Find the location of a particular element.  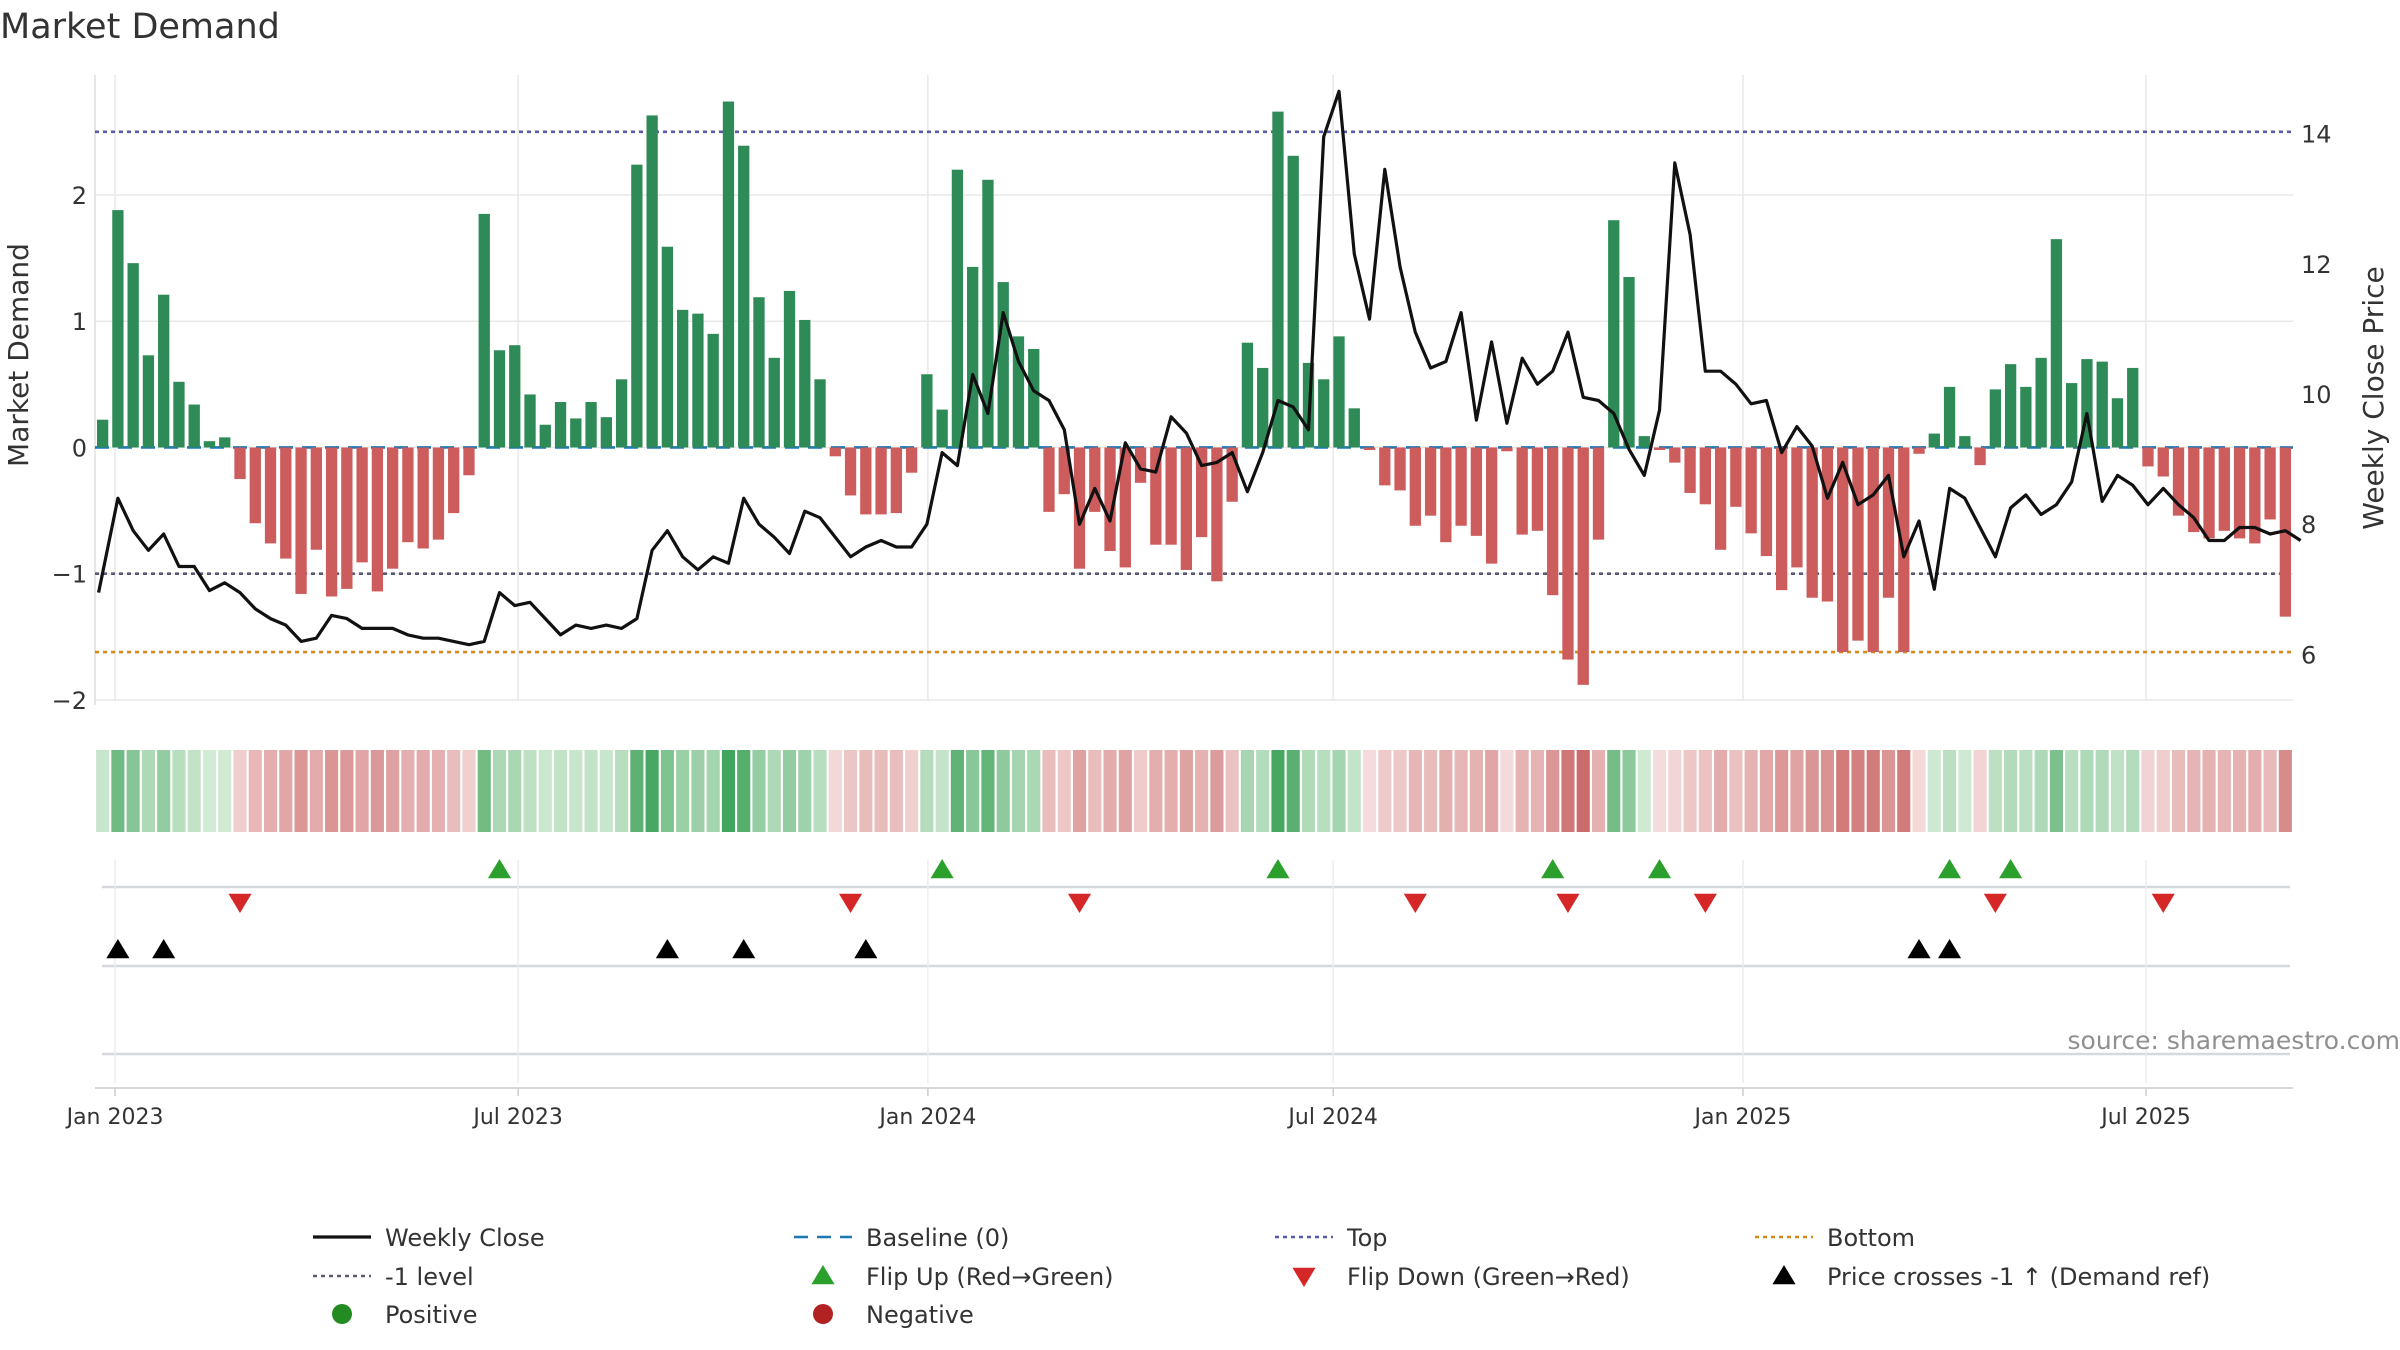

left-axis-ticks: −2 −1 0 1 2 is located at coordinates (69, 448).